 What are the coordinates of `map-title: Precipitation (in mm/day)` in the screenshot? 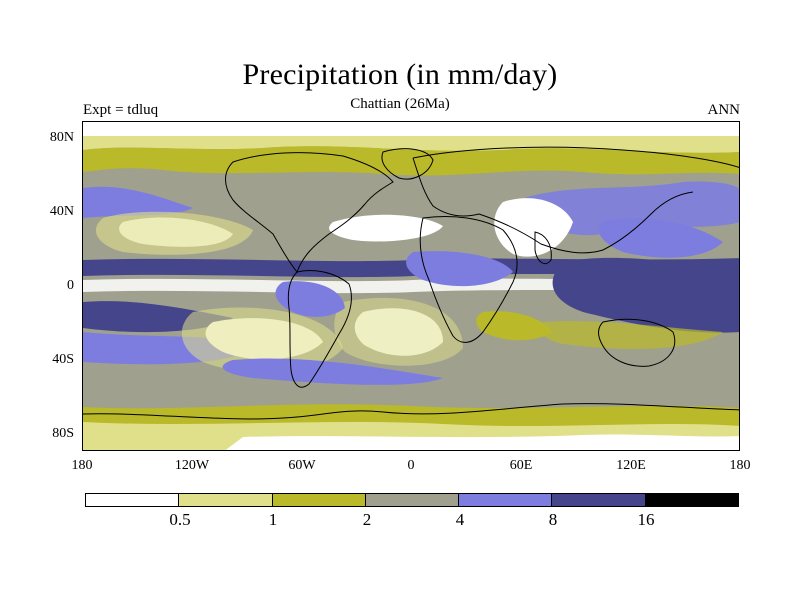 It's located at (400, 74).